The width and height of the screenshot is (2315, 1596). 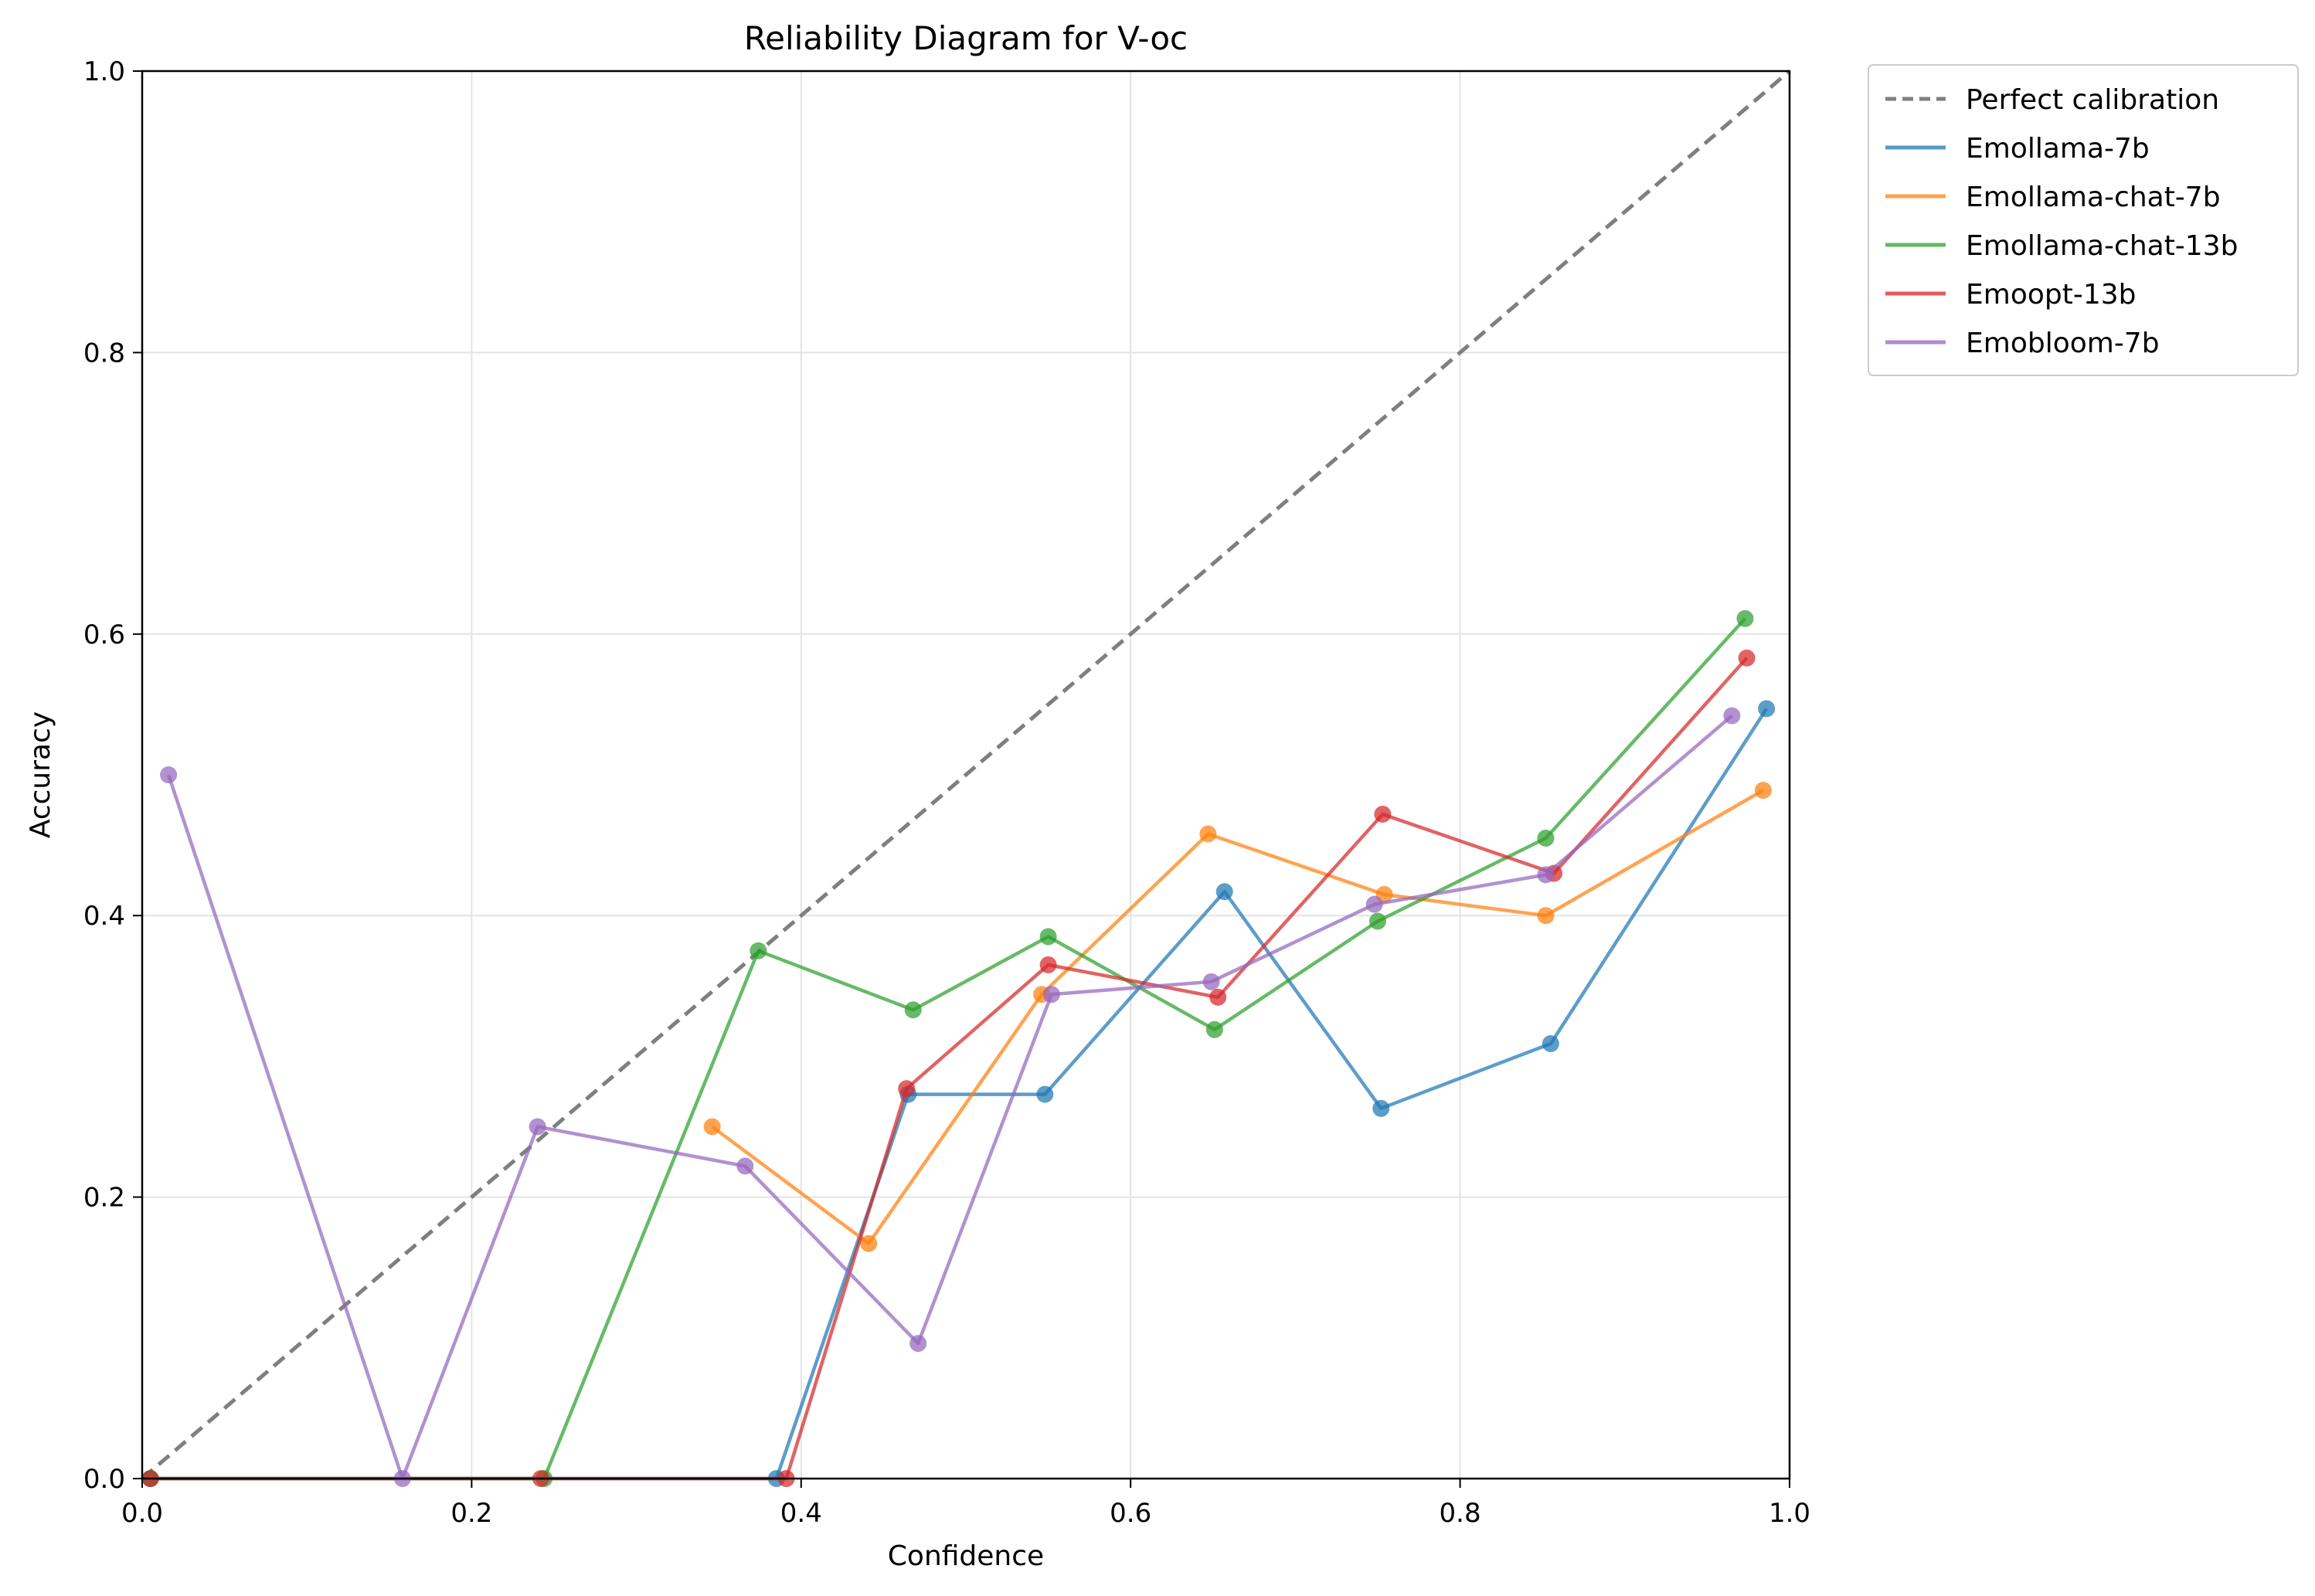 What do you see at coordinates (2058, 149) in the screenshot?
I see `legend-label: Emollama-7b` at bounding box center [2058, 149].